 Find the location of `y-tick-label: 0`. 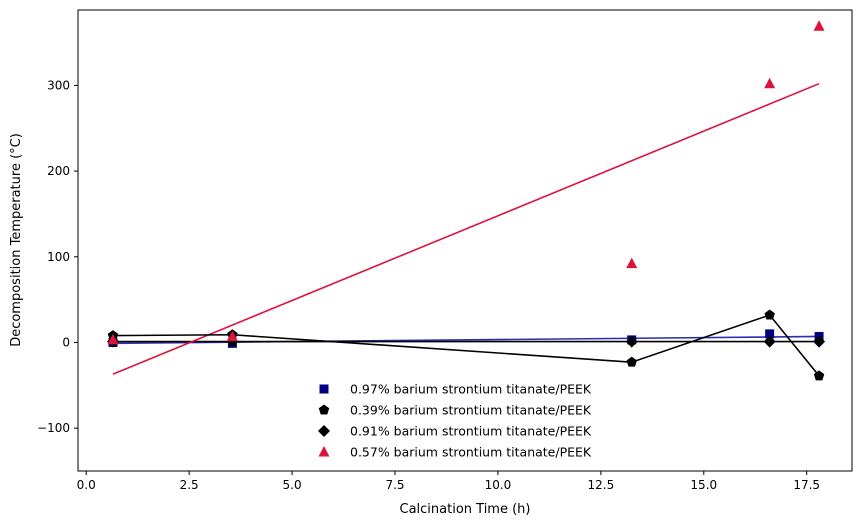

y-tick-label: 0 is located at coordinates (66, 342).